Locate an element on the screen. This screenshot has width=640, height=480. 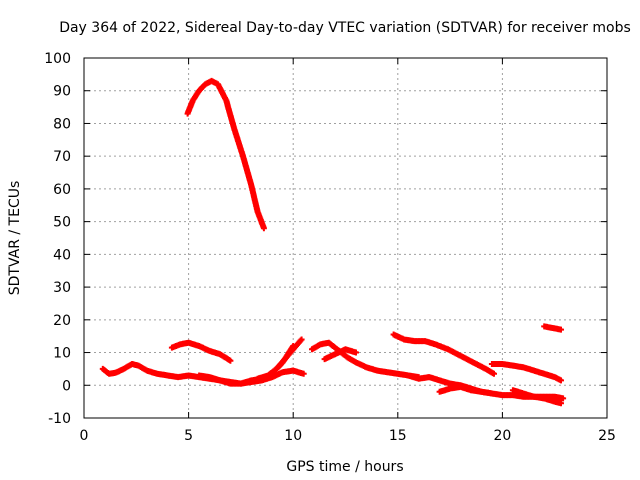
y-axis-label: SDTVAR / TECUs is located at coordinates (15, 238).